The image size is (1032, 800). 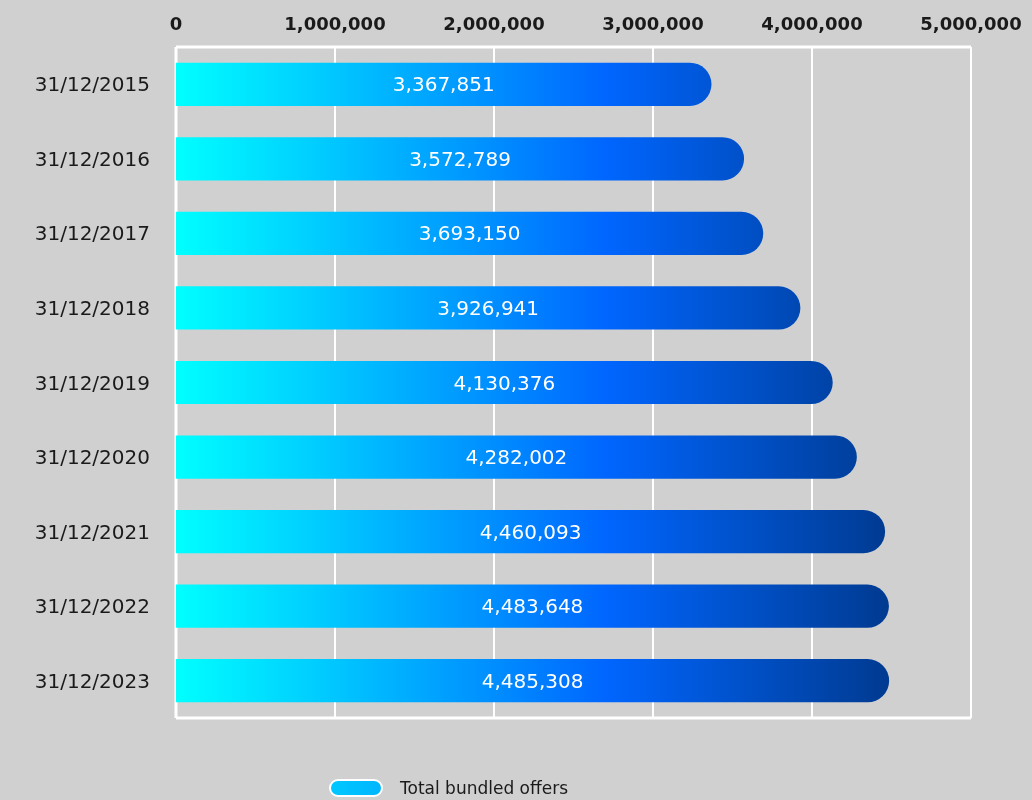 I want to click on data-label: 4,130,376, so click(x=504, y=382).